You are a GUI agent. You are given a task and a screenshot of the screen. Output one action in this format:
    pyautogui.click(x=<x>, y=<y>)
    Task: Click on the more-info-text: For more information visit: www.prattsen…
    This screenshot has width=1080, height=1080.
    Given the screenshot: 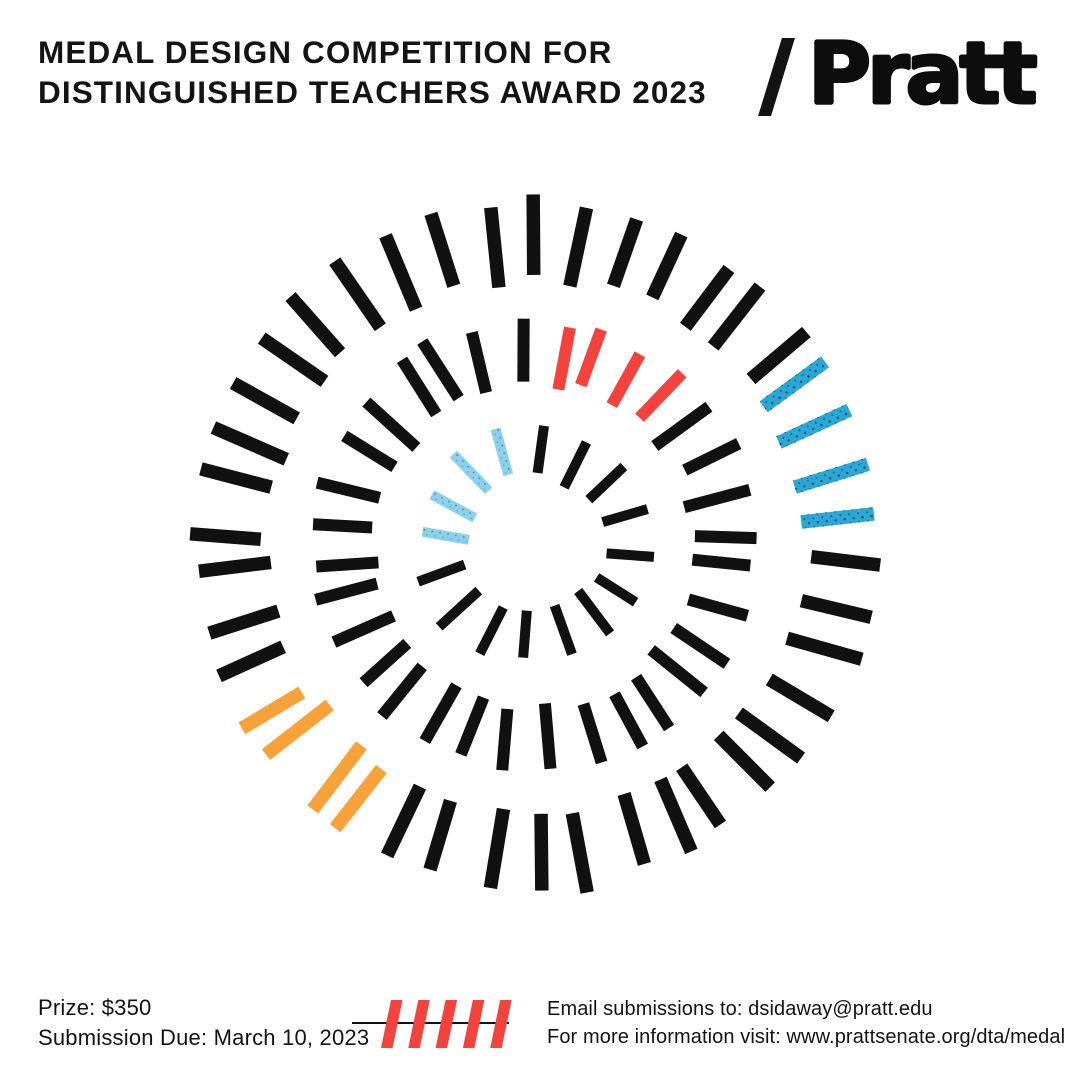 What is the action you would take?
    pyautogui.click(x=806, y=1037)
    